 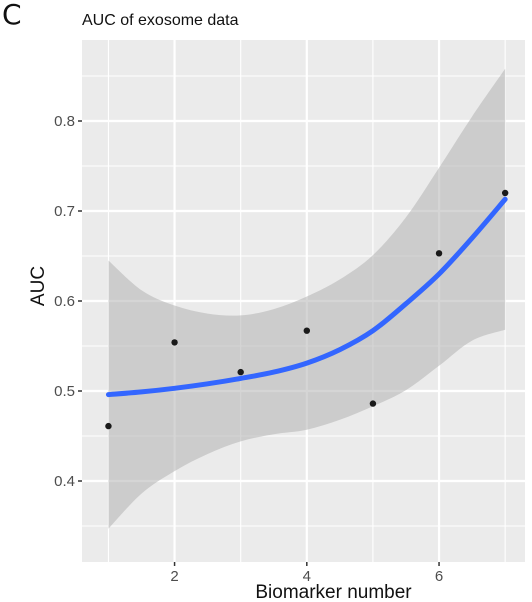 What do you see at coordinates (64, 391) in the screenshot?
I see `y-tick-label: 0.5` at bounding box center [64, 391].